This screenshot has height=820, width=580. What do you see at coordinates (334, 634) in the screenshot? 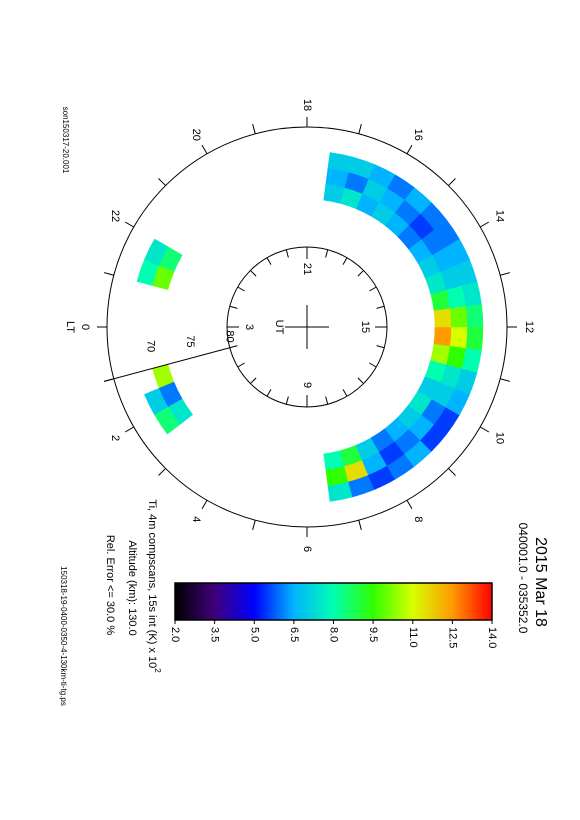
I see `colorbar-tick-label: 8.0` at bounding box center [334, 634].